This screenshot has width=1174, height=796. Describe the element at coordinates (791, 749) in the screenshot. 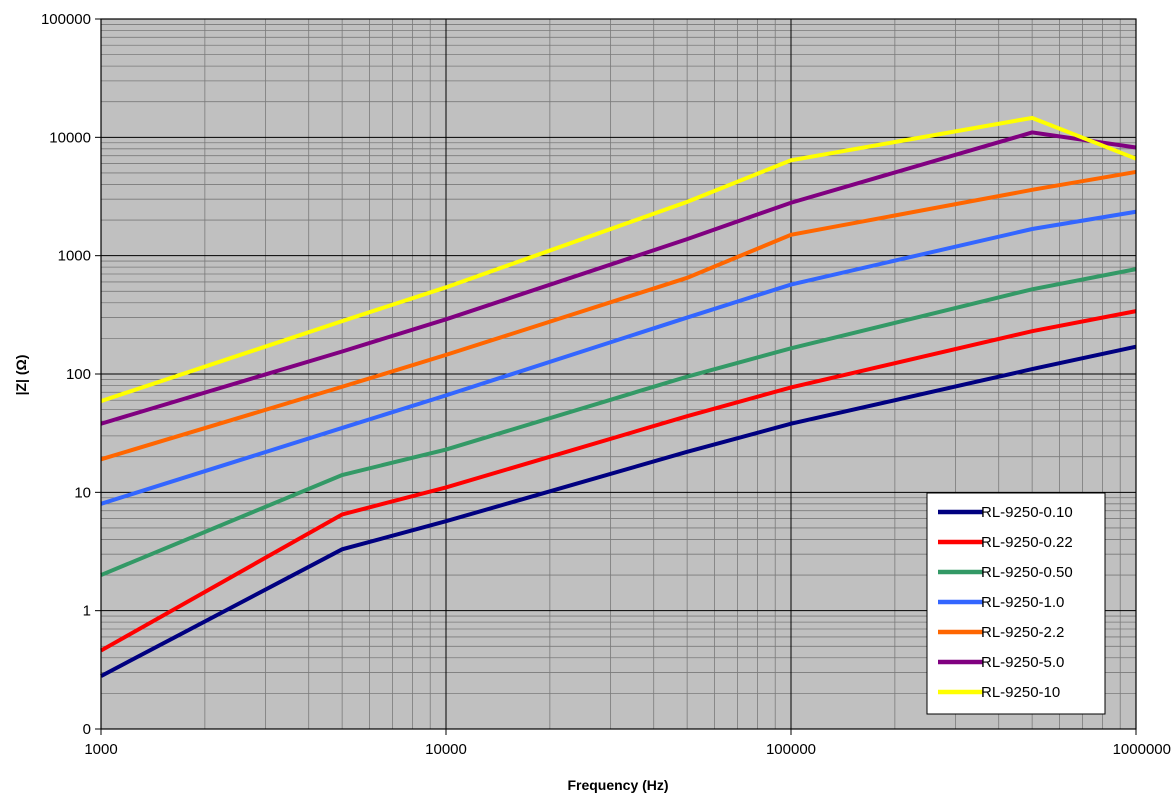

I see `x-tick-label: 100000` at that location.